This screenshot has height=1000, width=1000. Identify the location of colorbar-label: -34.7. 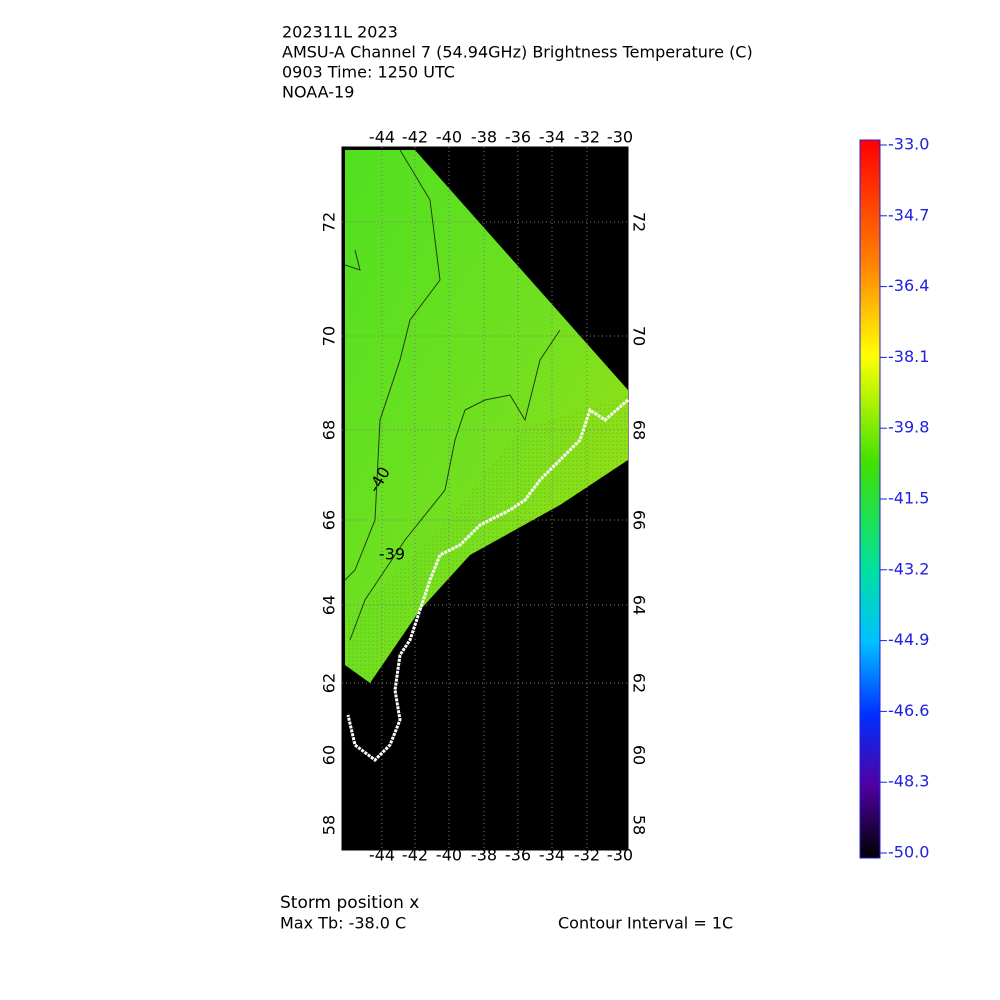
(908, 214).